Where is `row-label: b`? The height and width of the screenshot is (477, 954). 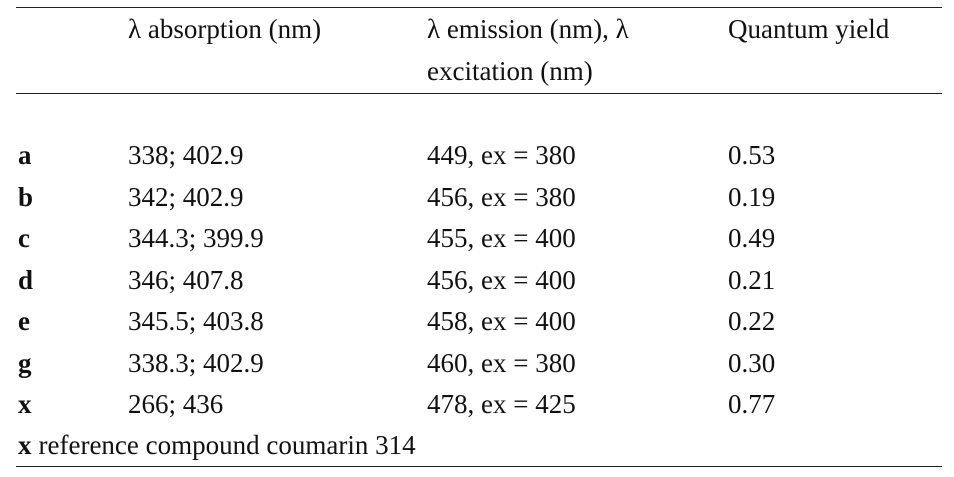
row-label: b is located at coordinates (26, 196).